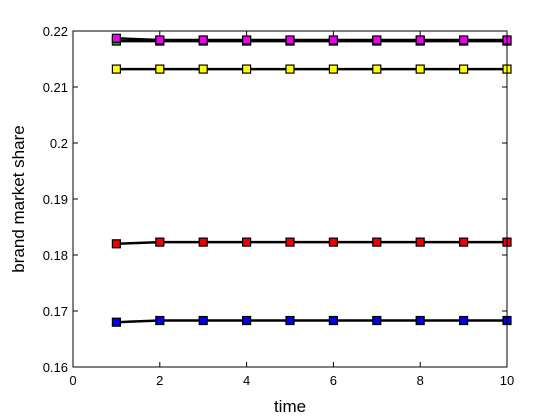  What do you see at coordinates (55, 87) in the screenshot?
I see `y-tick-label: 0.21` at bounding box center [55, 87].